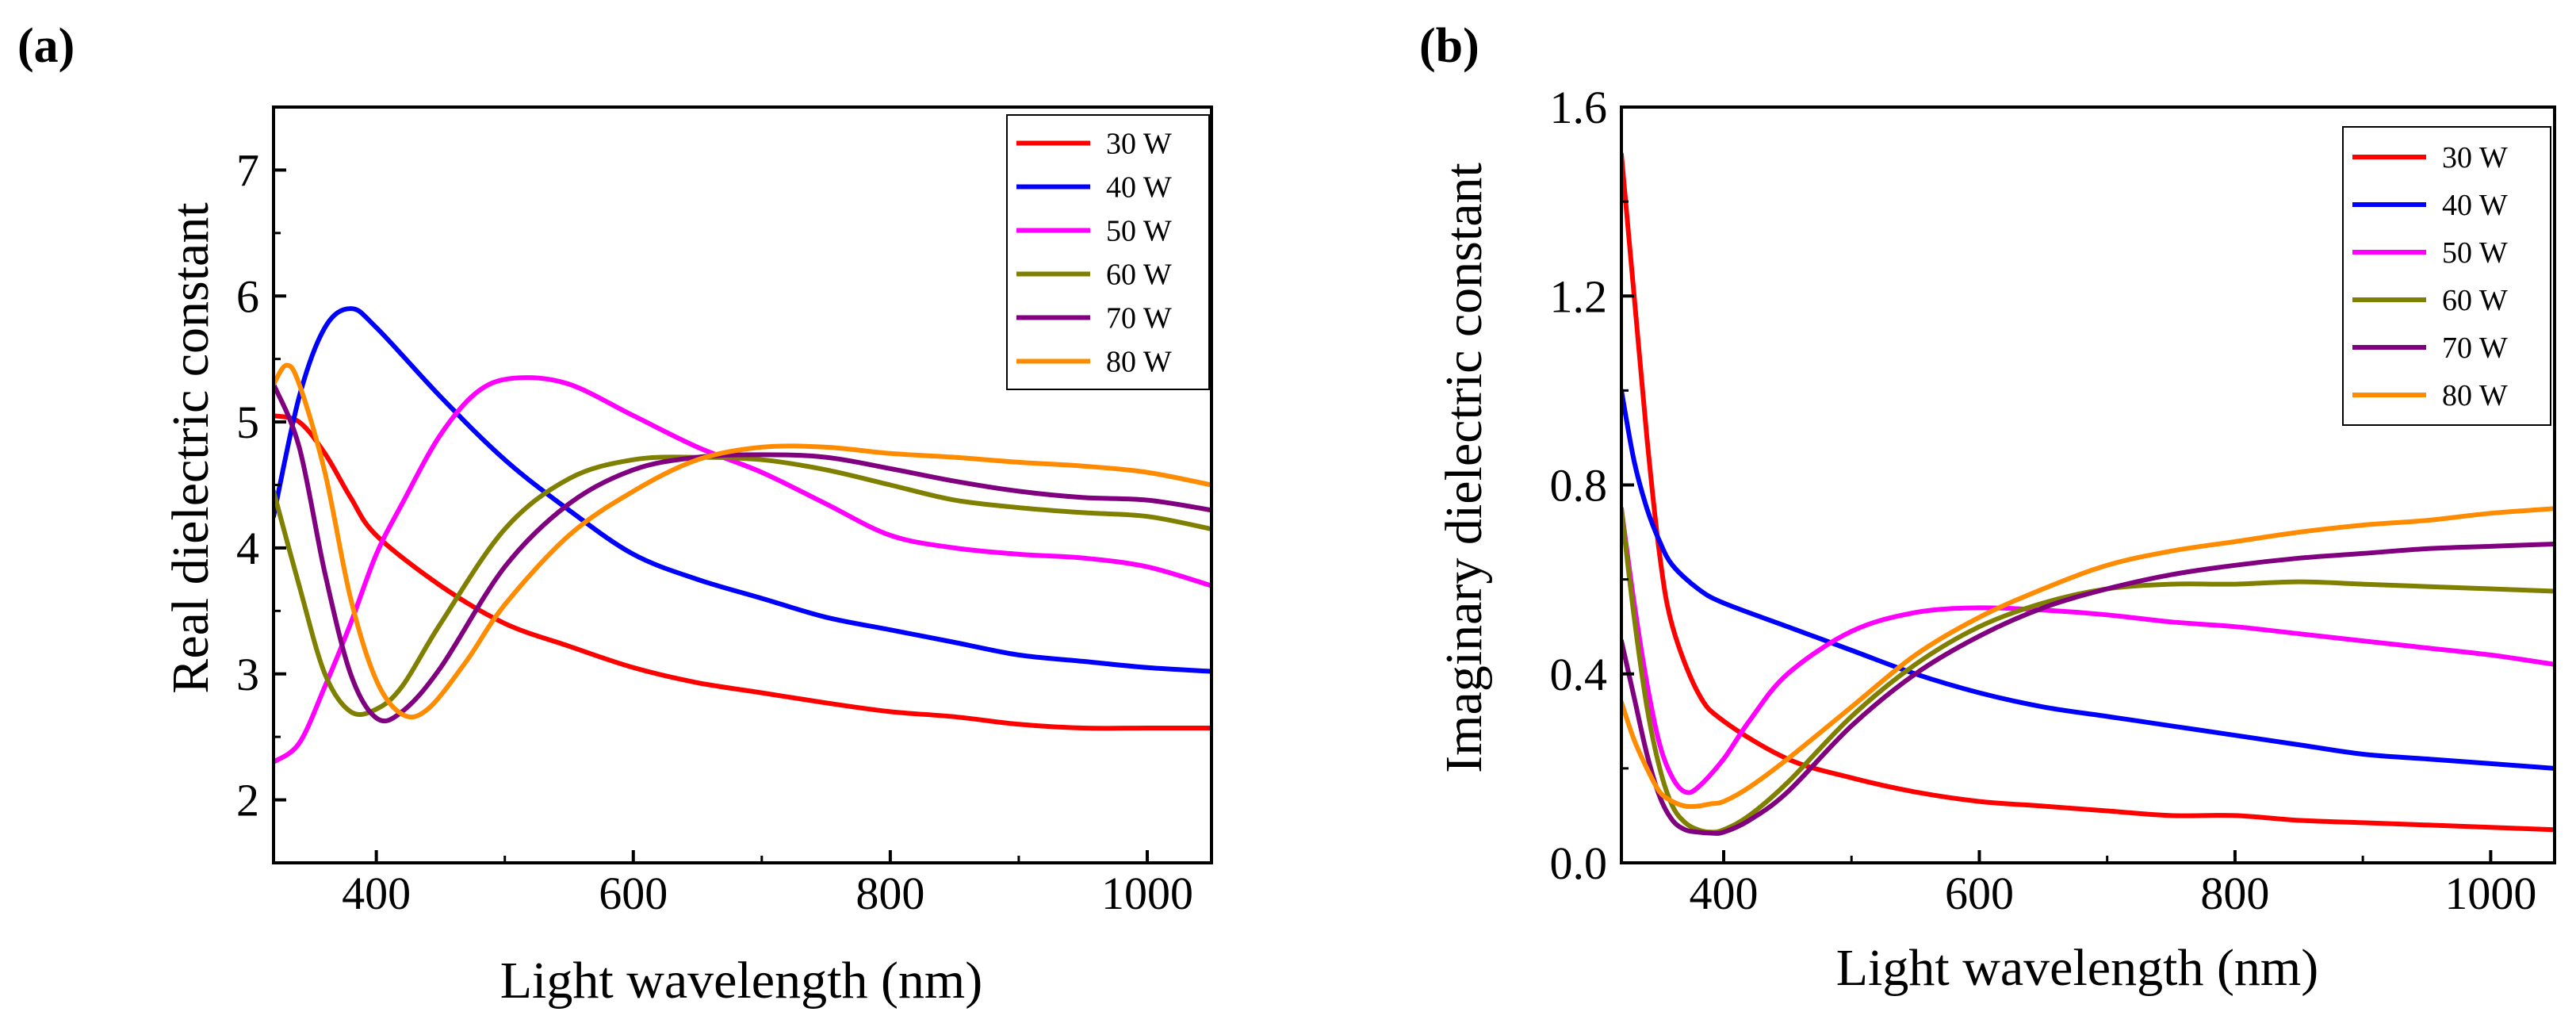 This screenshot has width=2576, height=1027. I want to click on y-tick-label: 0.8, so click(1579, 486).